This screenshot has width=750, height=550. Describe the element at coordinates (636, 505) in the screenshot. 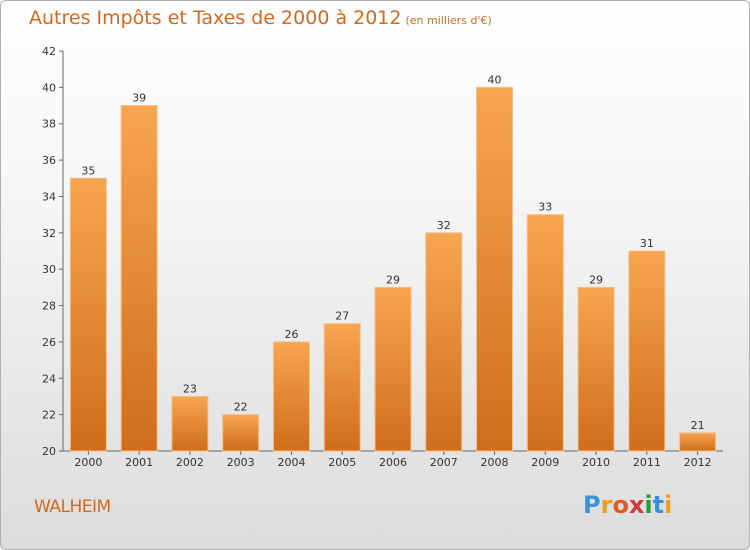

I see `logo-letter: x` at that location.